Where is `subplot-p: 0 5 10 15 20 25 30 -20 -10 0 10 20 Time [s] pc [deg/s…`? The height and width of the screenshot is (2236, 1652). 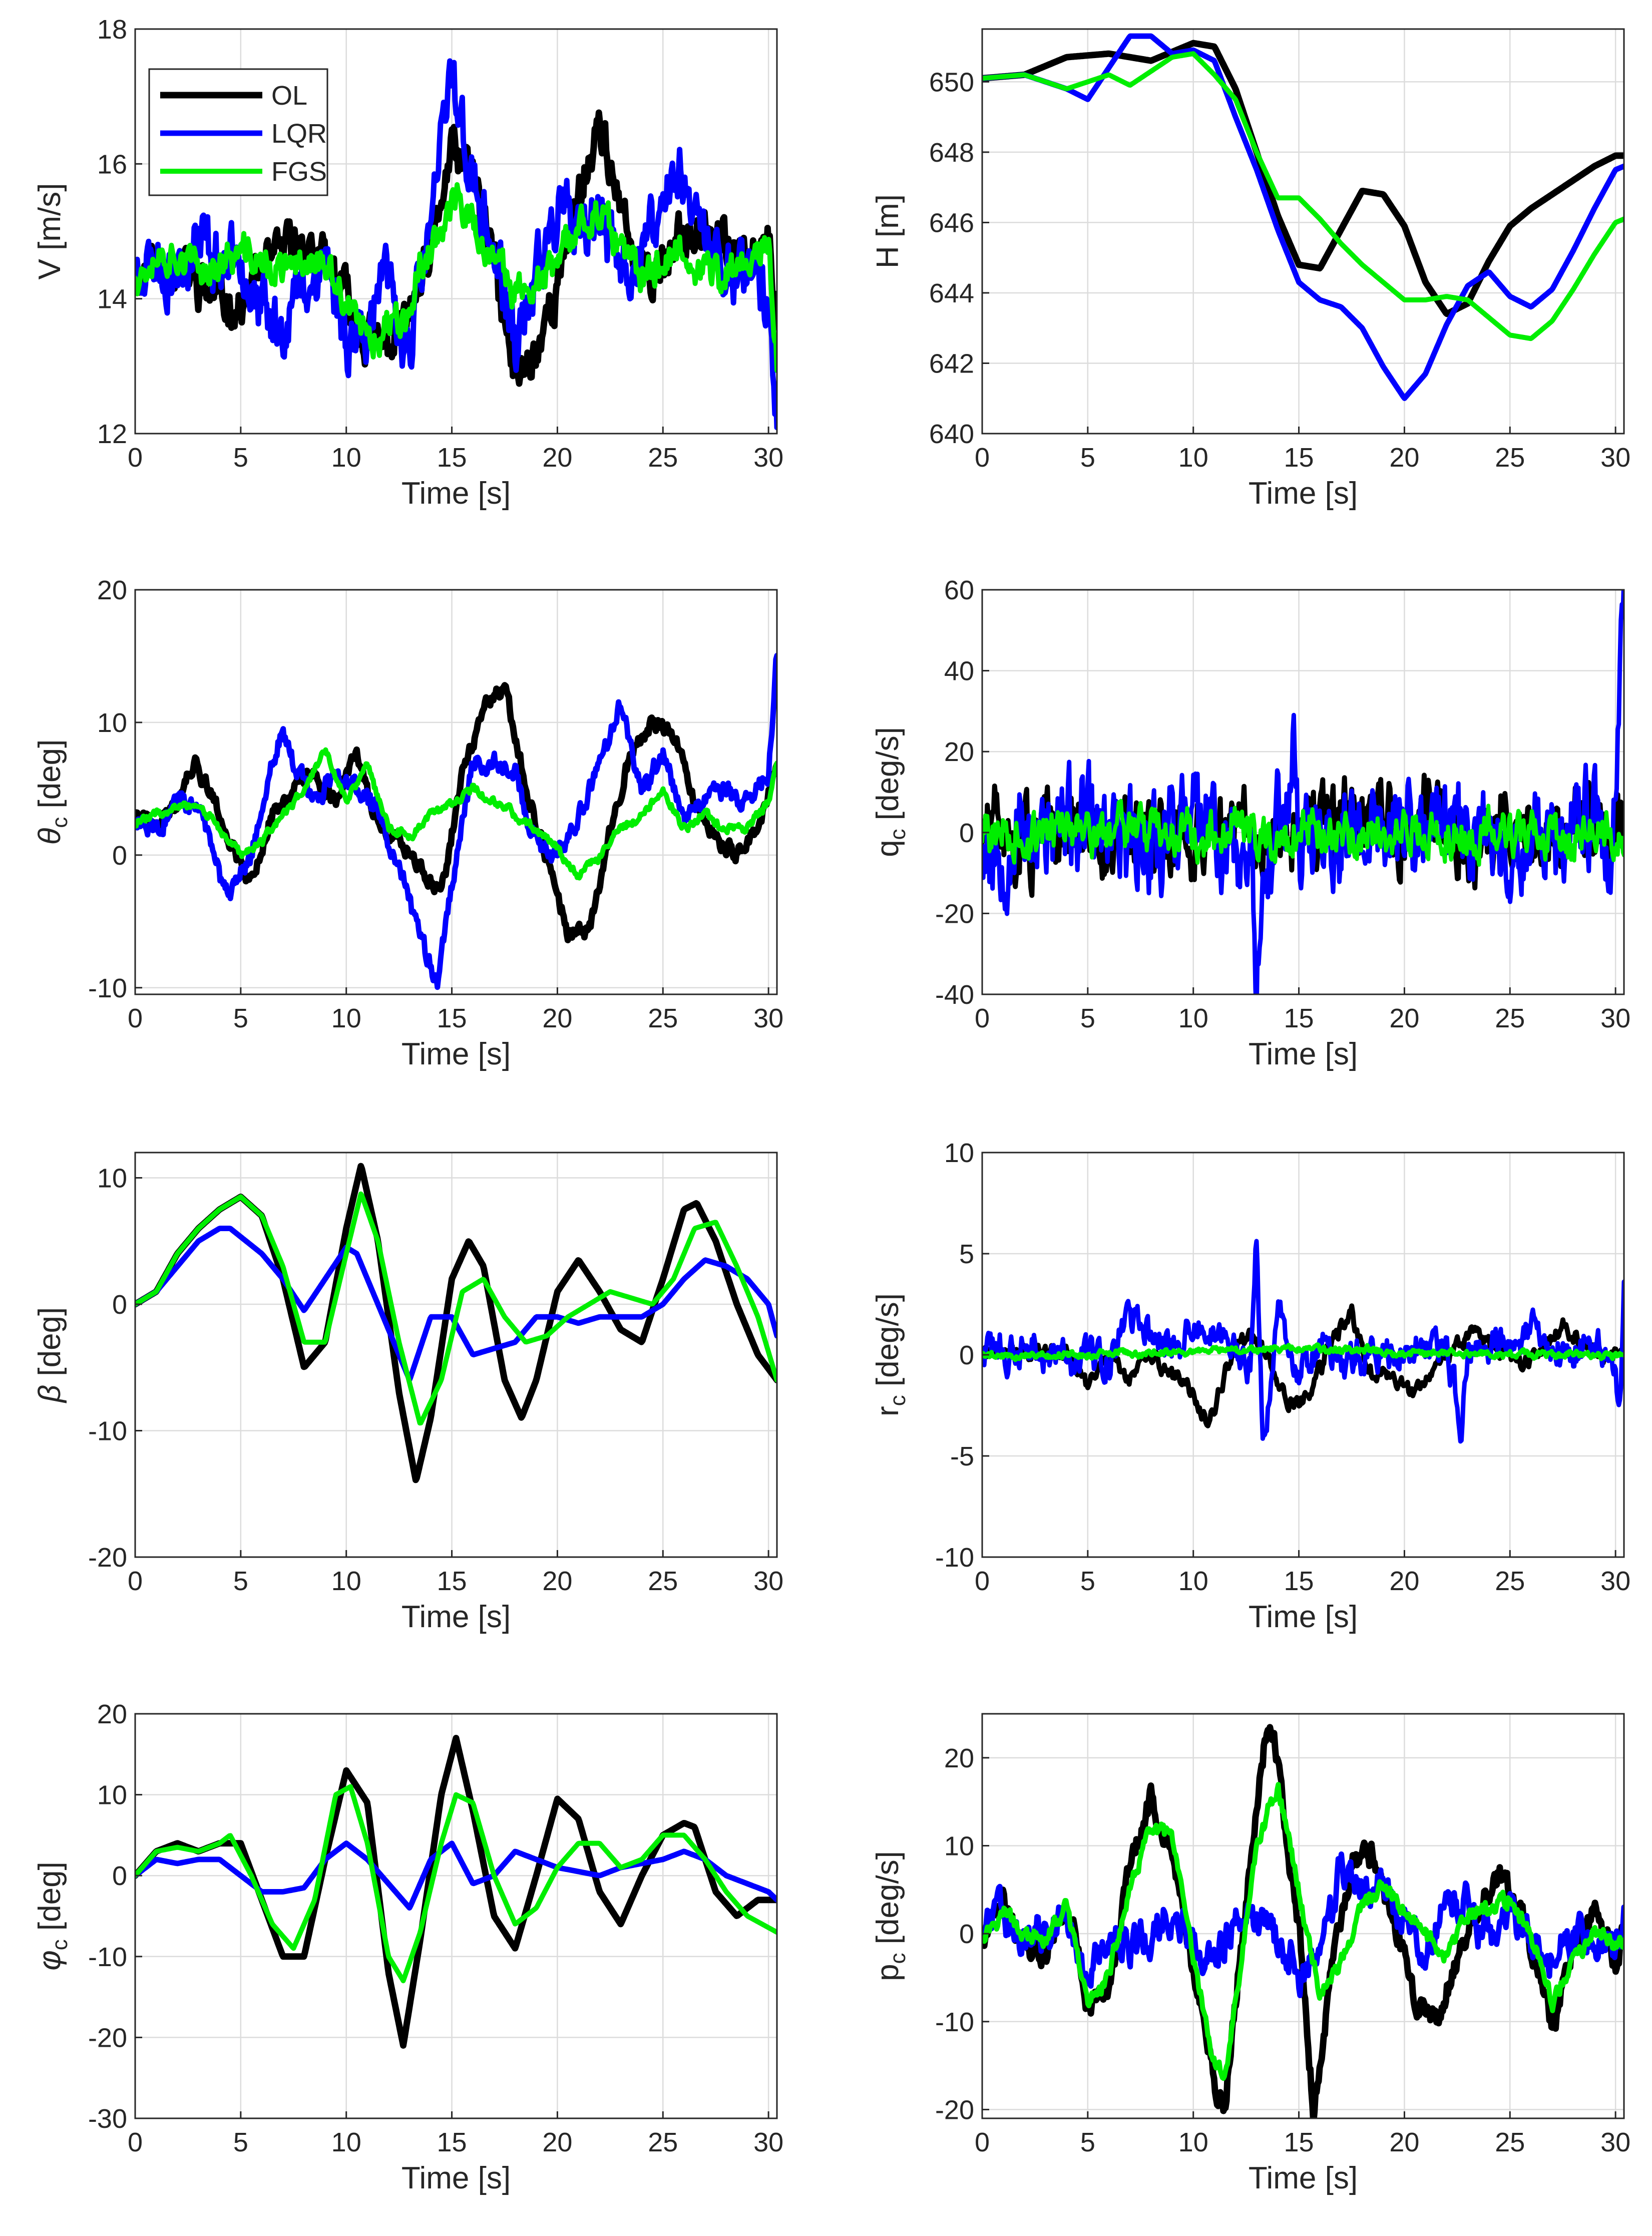
subplot-p: 0 5 10 15 20 25 30 -20 -10 0 10 20 Time [s] pc [deg/s… is located at coordinates (1250, 1954).